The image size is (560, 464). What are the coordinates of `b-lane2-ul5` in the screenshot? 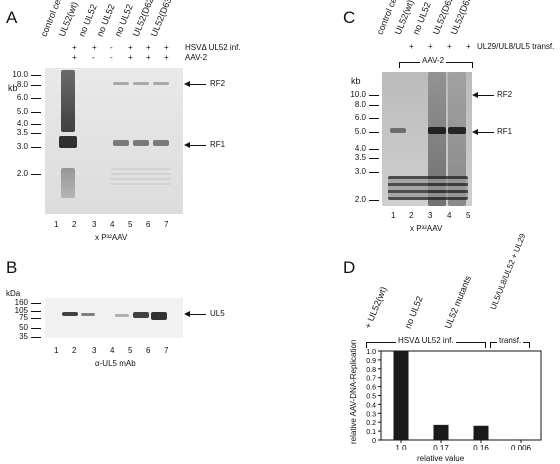 It's located at (70, 314).